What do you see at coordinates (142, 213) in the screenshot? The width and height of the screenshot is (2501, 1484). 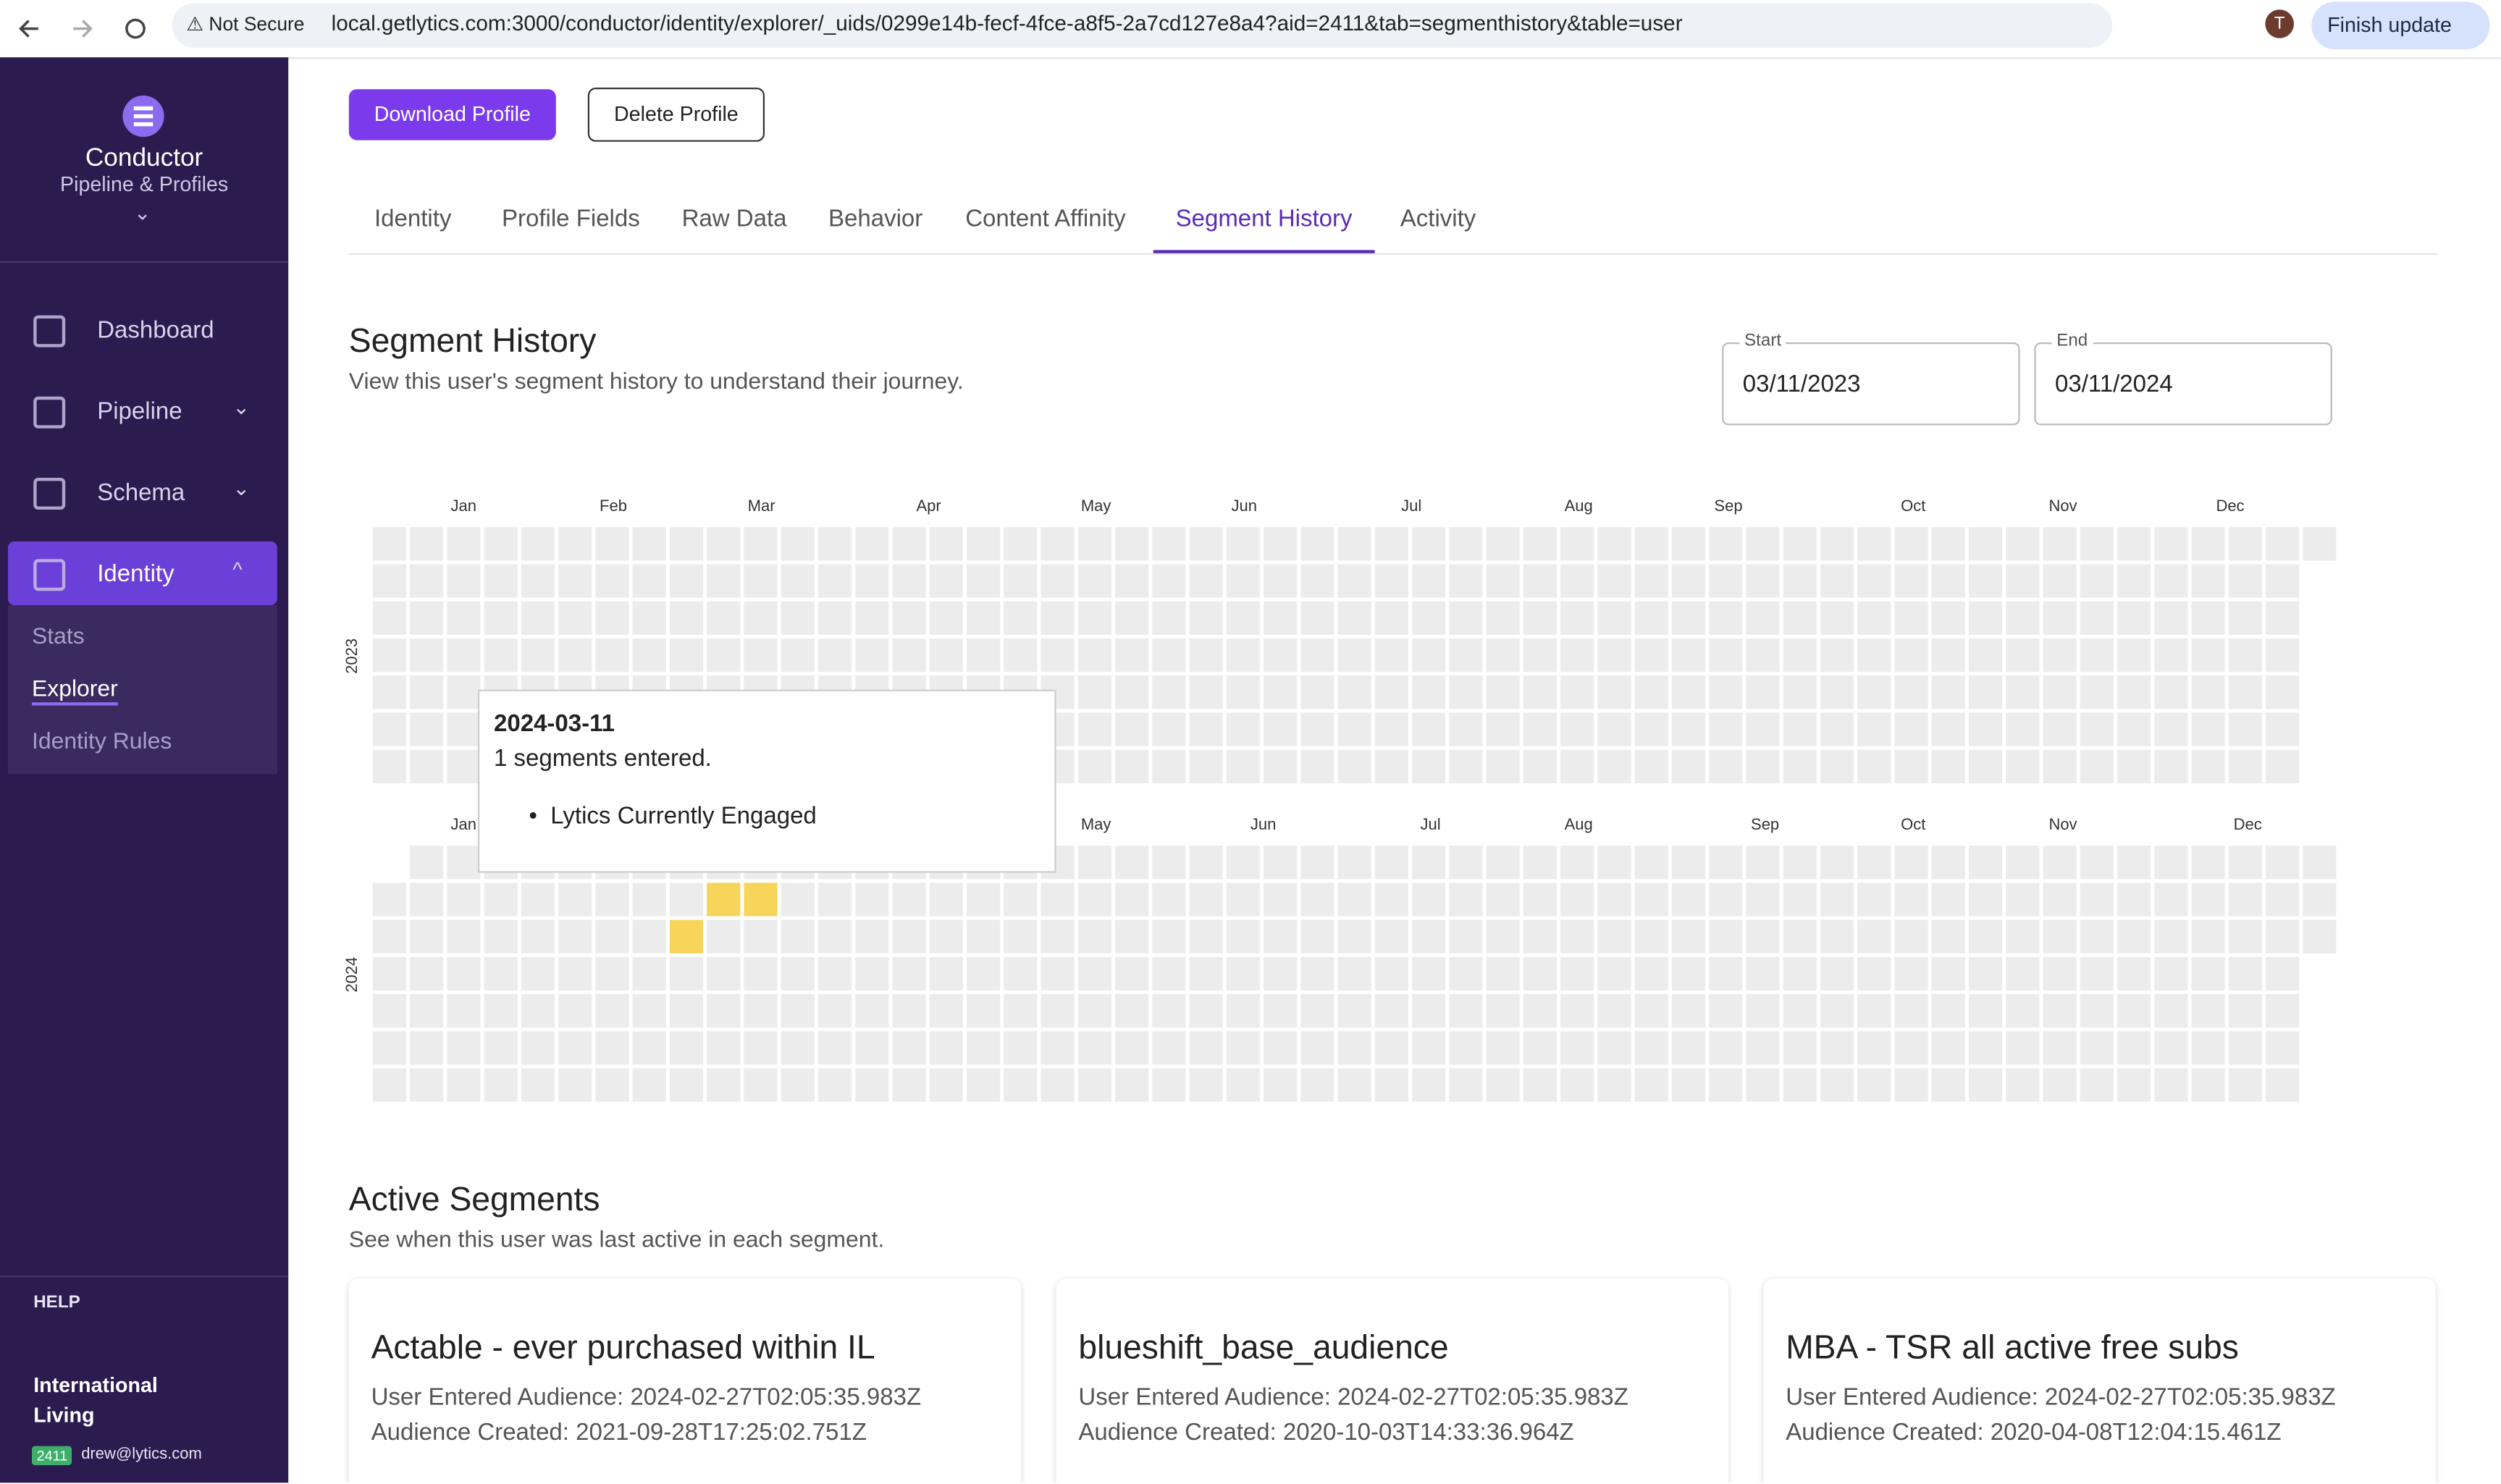 I see `chevron: ⌄` at bounding box center [142, 213].